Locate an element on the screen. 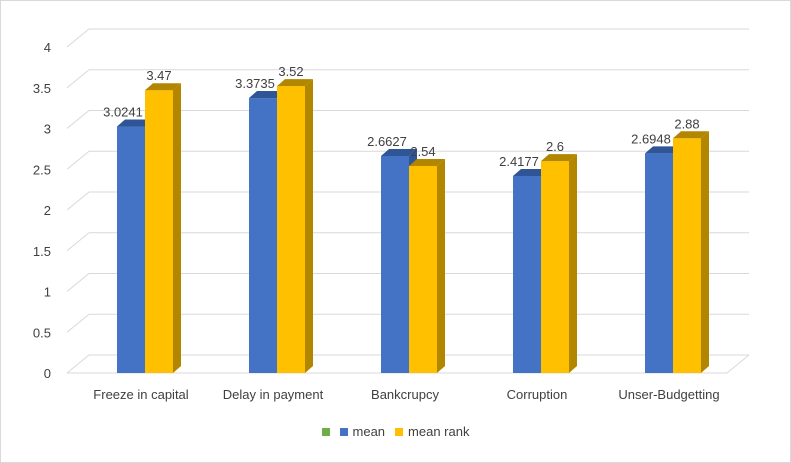  y-tick-label-3: 1.5 is located at coordinates (42, 251).